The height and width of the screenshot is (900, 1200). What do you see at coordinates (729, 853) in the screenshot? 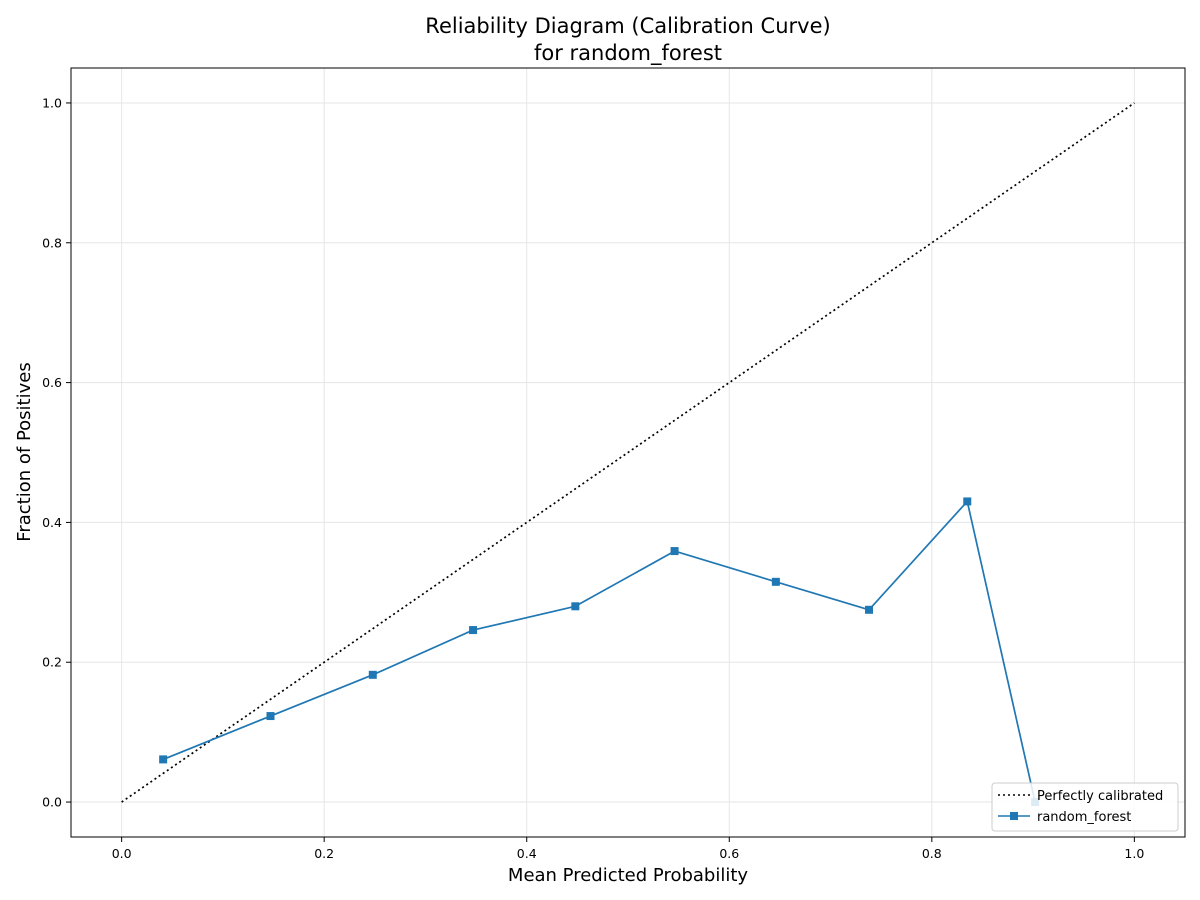
I see `x-tick-label: 0.6` at bounding box center [729, 853].